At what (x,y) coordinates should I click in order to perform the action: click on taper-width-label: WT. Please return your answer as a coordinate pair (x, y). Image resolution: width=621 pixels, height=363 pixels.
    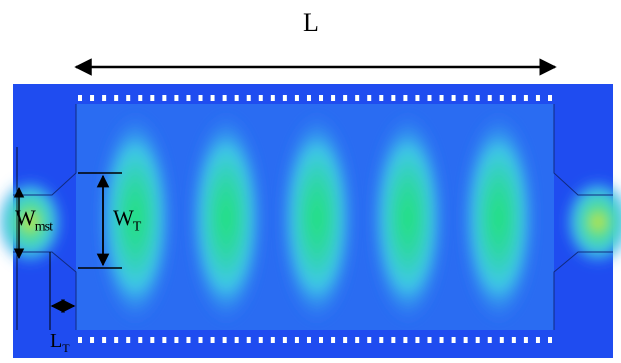
    Looking at the image, I should click on (127, 220).